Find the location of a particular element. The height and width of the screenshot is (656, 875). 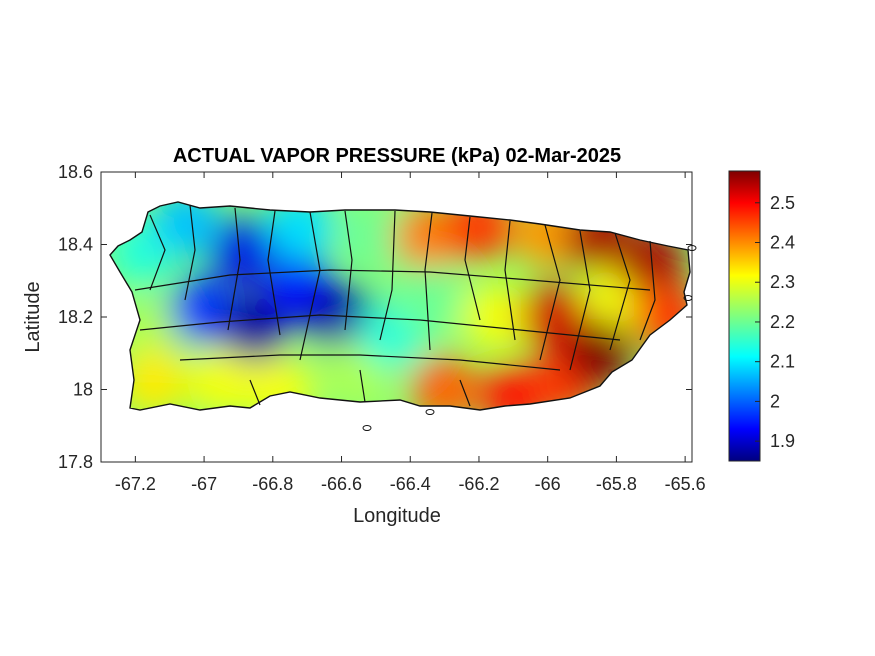

x-tick-label: -66.6 is located at coordinates (341, 484).